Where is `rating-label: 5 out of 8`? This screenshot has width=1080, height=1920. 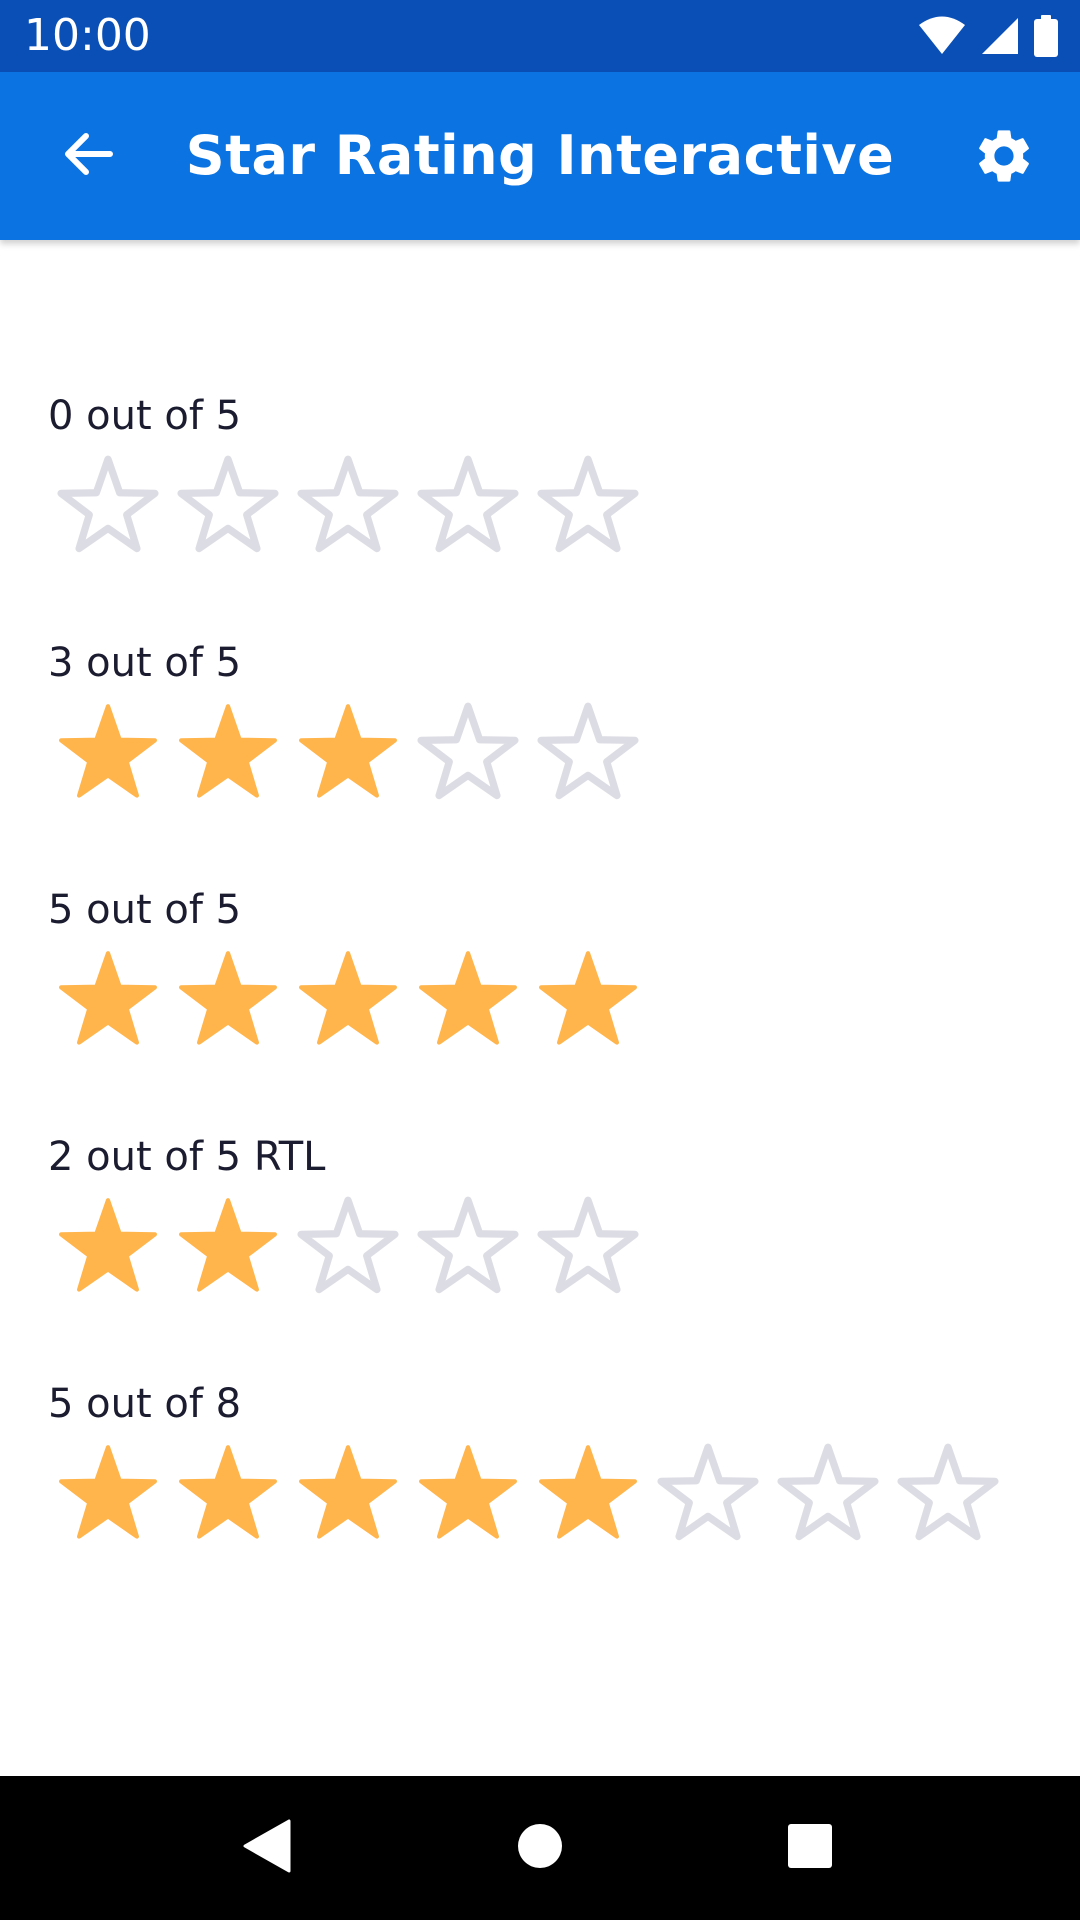 rating-label: 5 out of 8 is located at coordinates (145, 1404).